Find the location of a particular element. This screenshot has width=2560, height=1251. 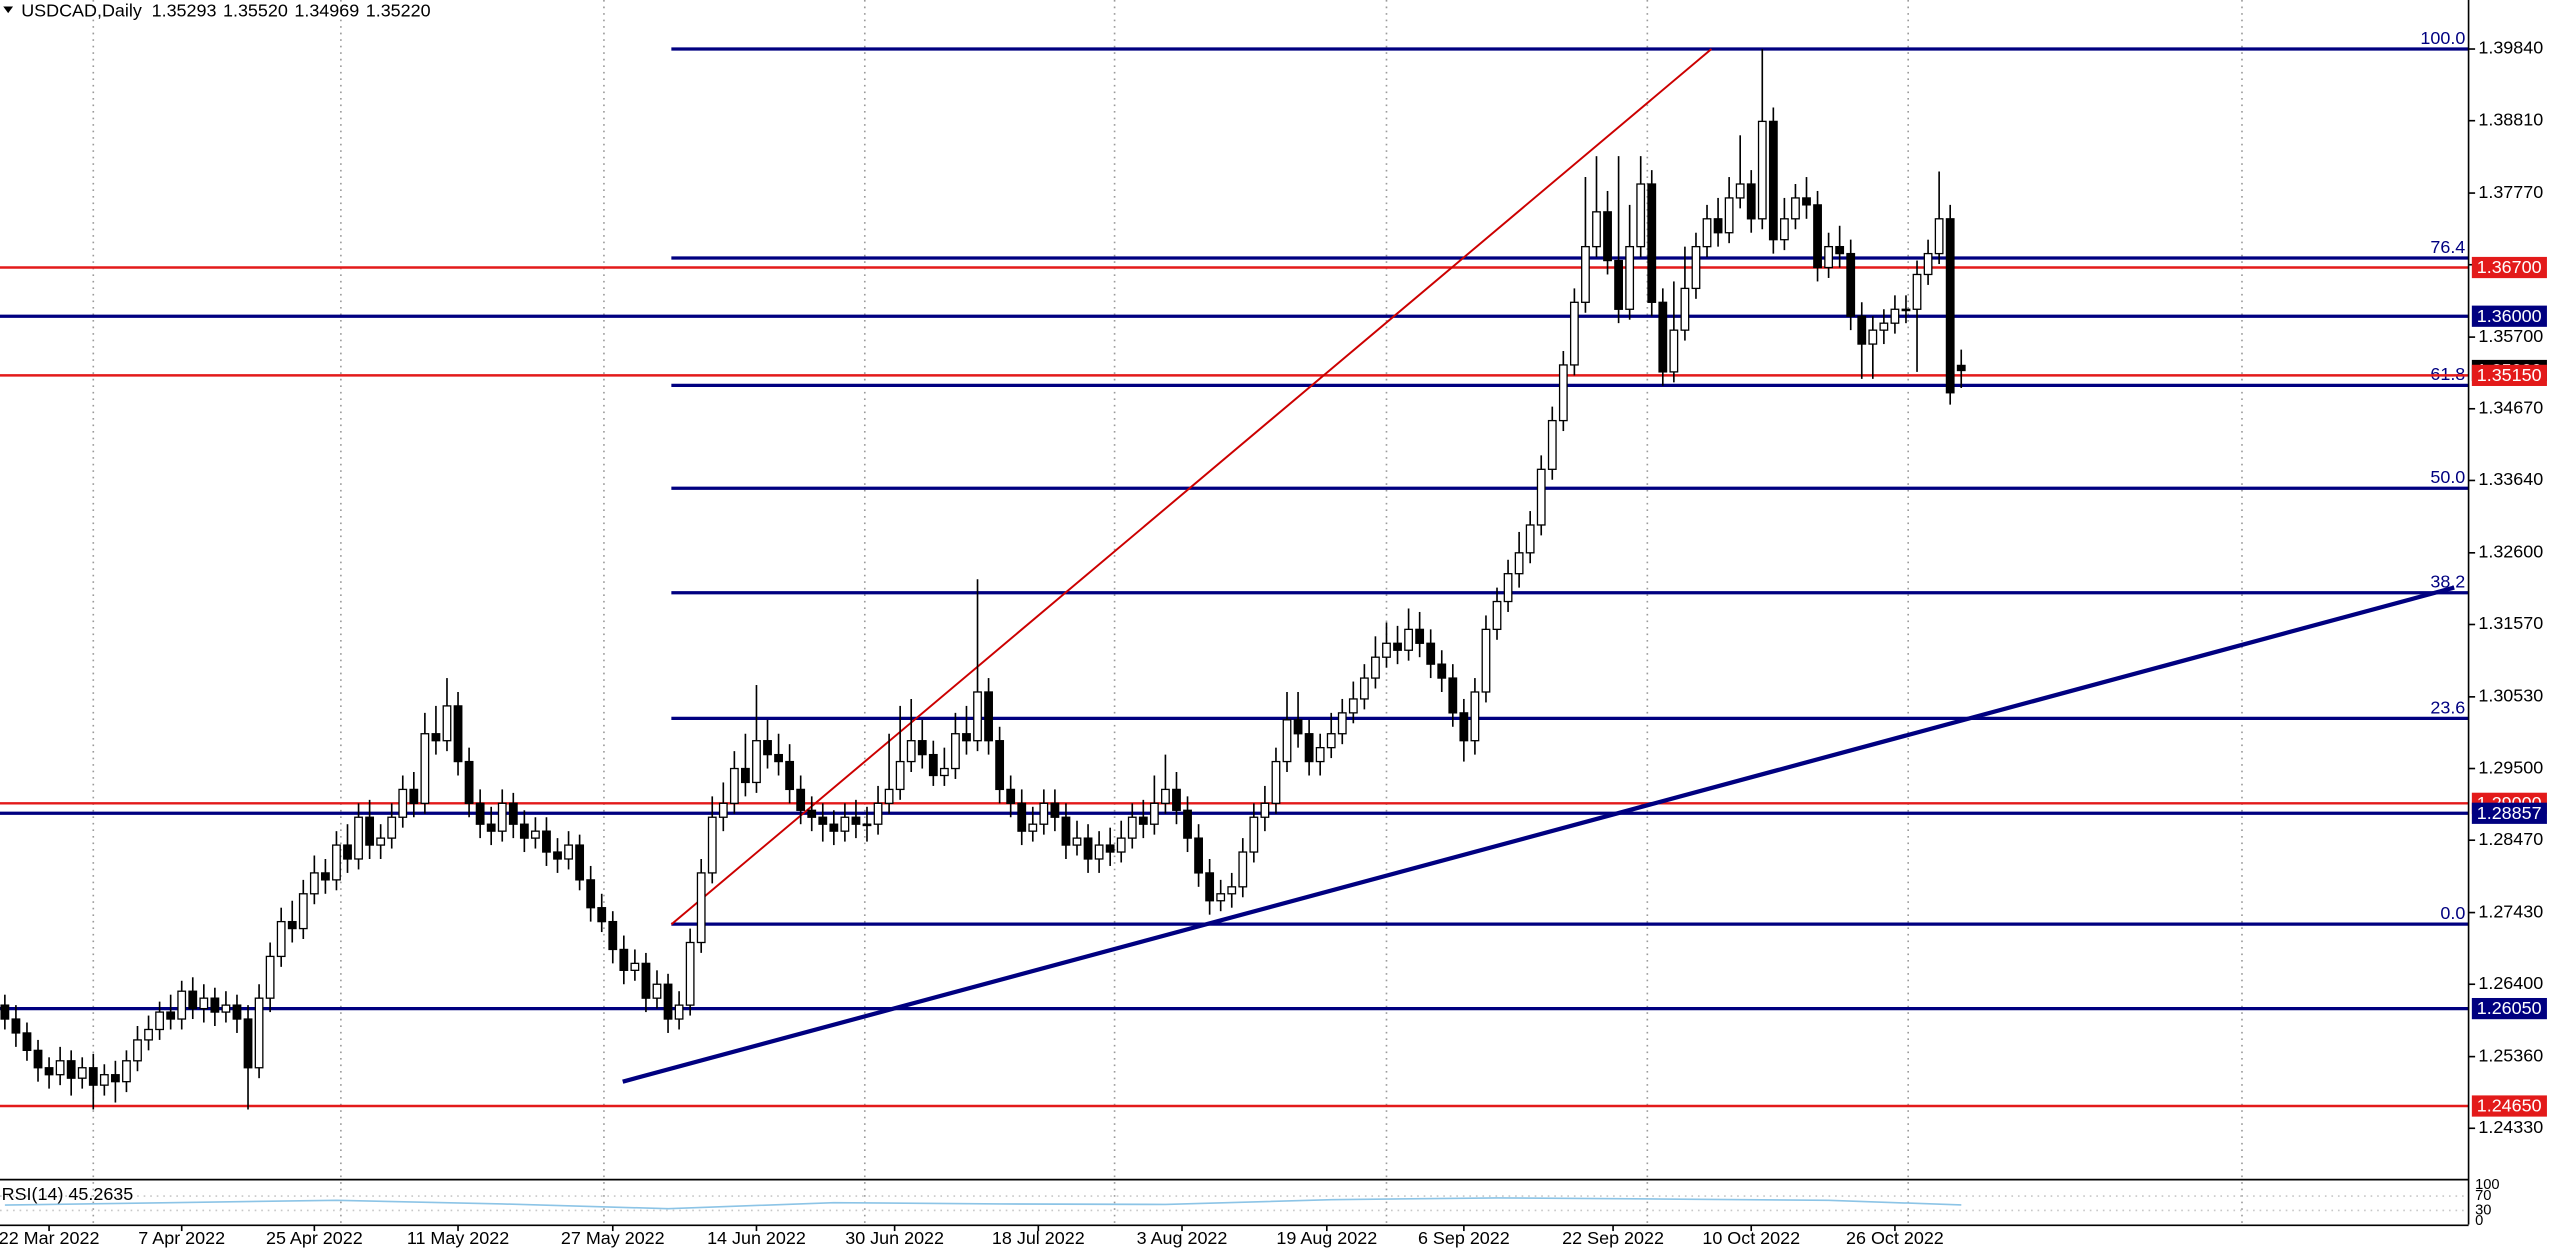

rsi-tick-label: 100 is located at coordinates (2487, 1185).